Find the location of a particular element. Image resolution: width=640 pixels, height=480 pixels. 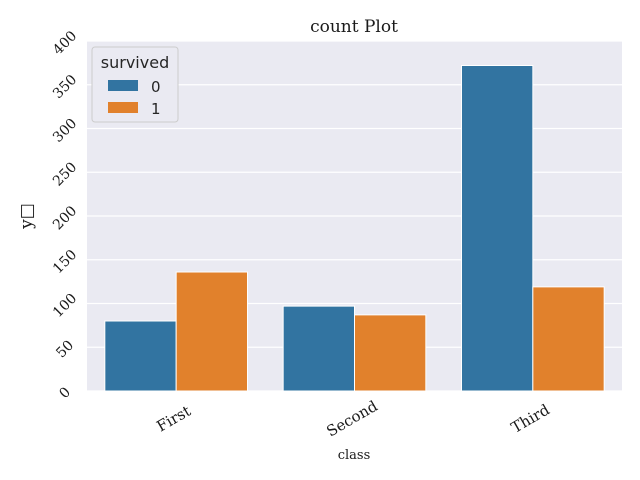

y-tick-label: 200 is located at coordinates (65, 218).